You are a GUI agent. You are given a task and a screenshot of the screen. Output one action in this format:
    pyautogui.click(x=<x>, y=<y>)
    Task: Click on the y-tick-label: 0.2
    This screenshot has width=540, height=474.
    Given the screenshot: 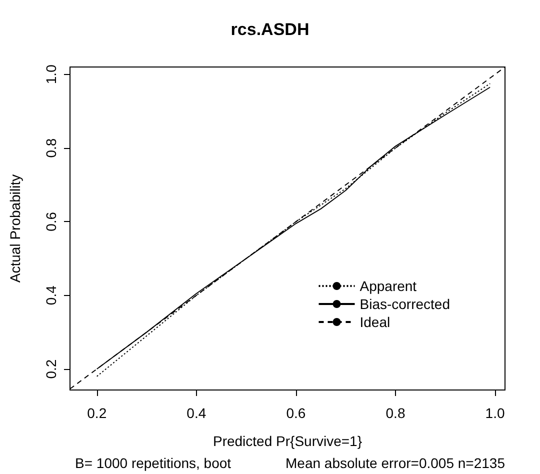 What is the action you would take?
    pyautogui.click(x=51, y=369)
    